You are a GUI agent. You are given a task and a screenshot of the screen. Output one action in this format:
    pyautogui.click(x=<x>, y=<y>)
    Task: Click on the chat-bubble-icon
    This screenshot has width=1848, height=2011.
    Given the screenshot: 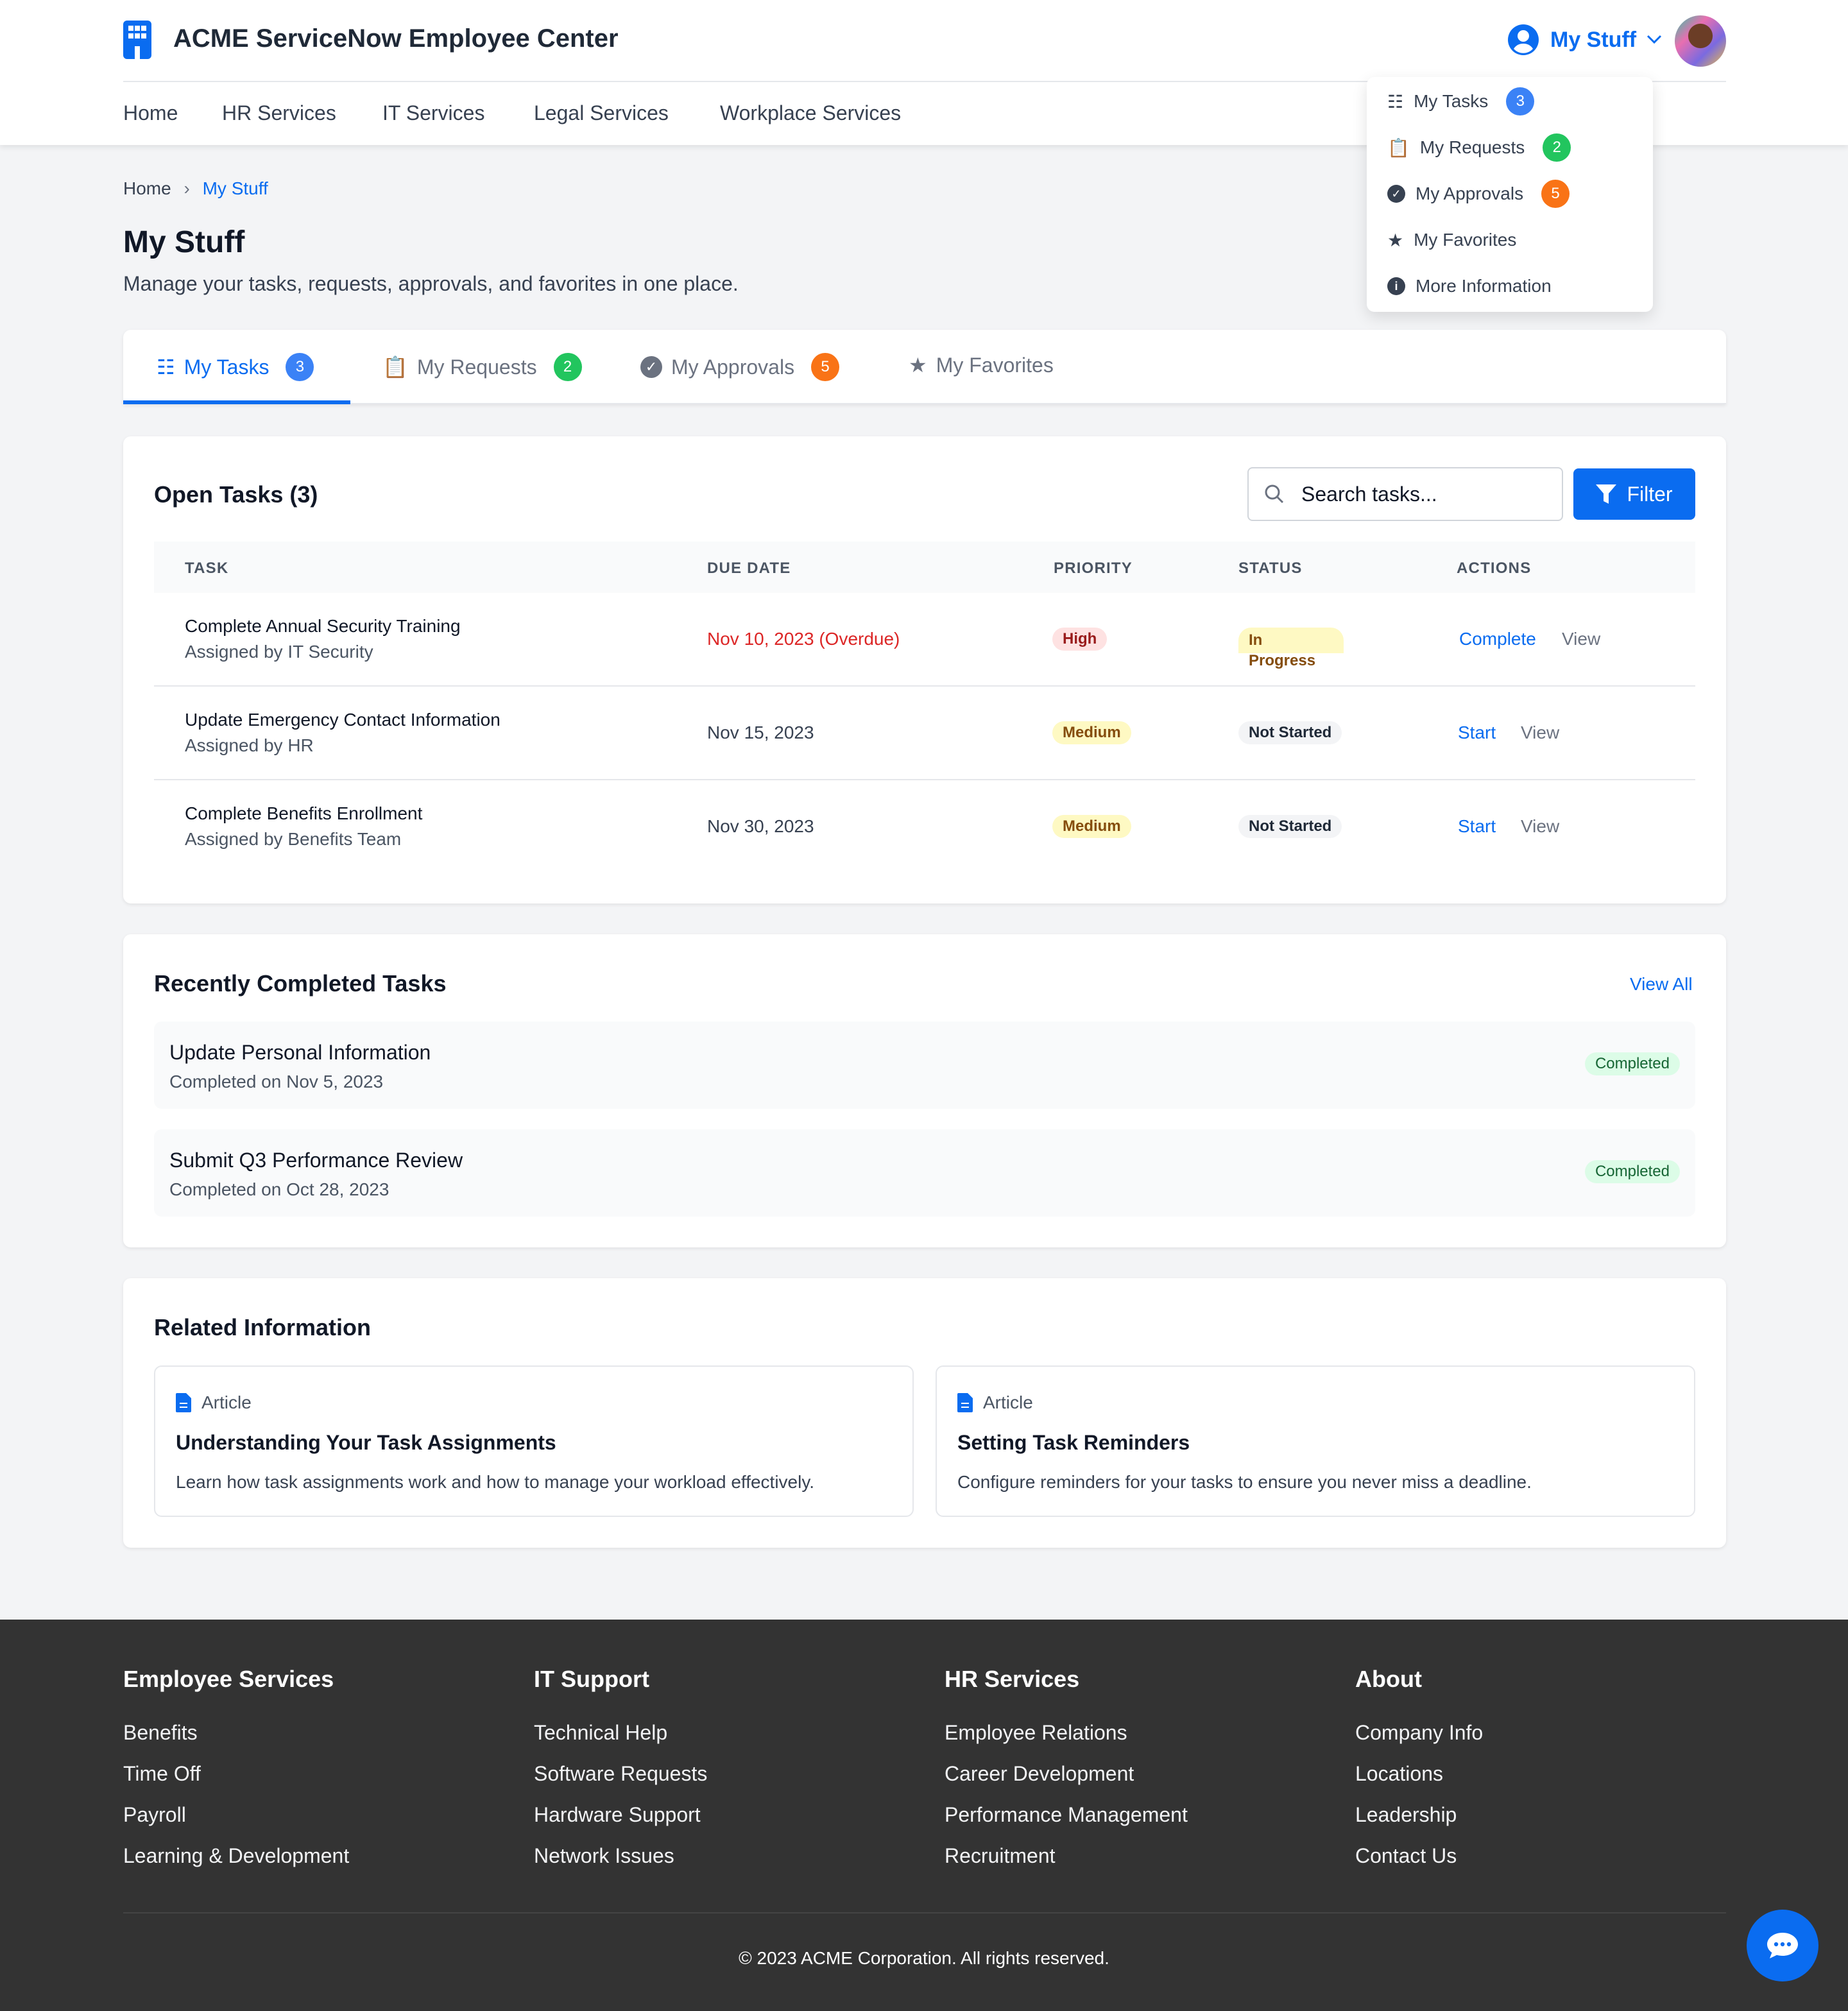 What is the action you would take?
    pyautogui.click(x=1783, y=1946)
    